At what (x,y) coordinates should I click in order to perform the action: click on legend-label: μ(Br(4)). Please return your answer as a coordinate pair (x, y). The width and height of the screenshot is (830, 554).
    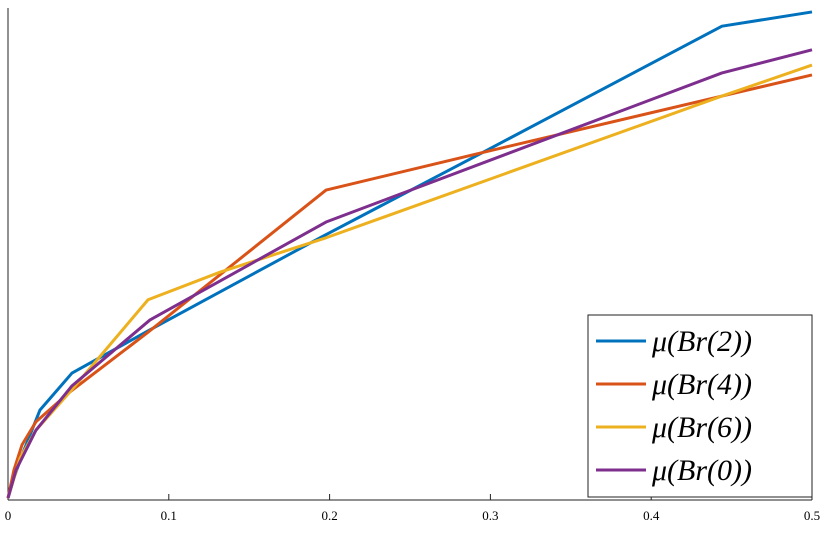
    Looking at the image, I should click on (701, 384).